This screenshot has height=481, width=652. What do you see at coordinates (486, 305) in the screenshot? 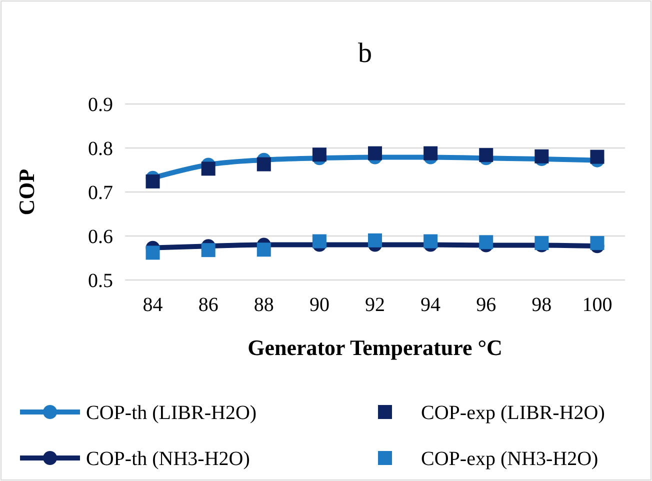
I see `x-tick-label: 96` at bounding box center [486, 305].